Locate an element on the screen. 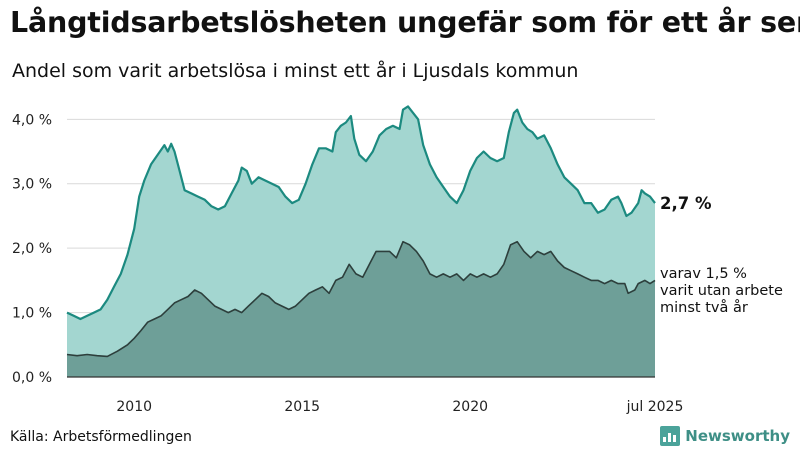  source-note: Källa: Arbetsförmedlingen is located at coordinates (101, 437).